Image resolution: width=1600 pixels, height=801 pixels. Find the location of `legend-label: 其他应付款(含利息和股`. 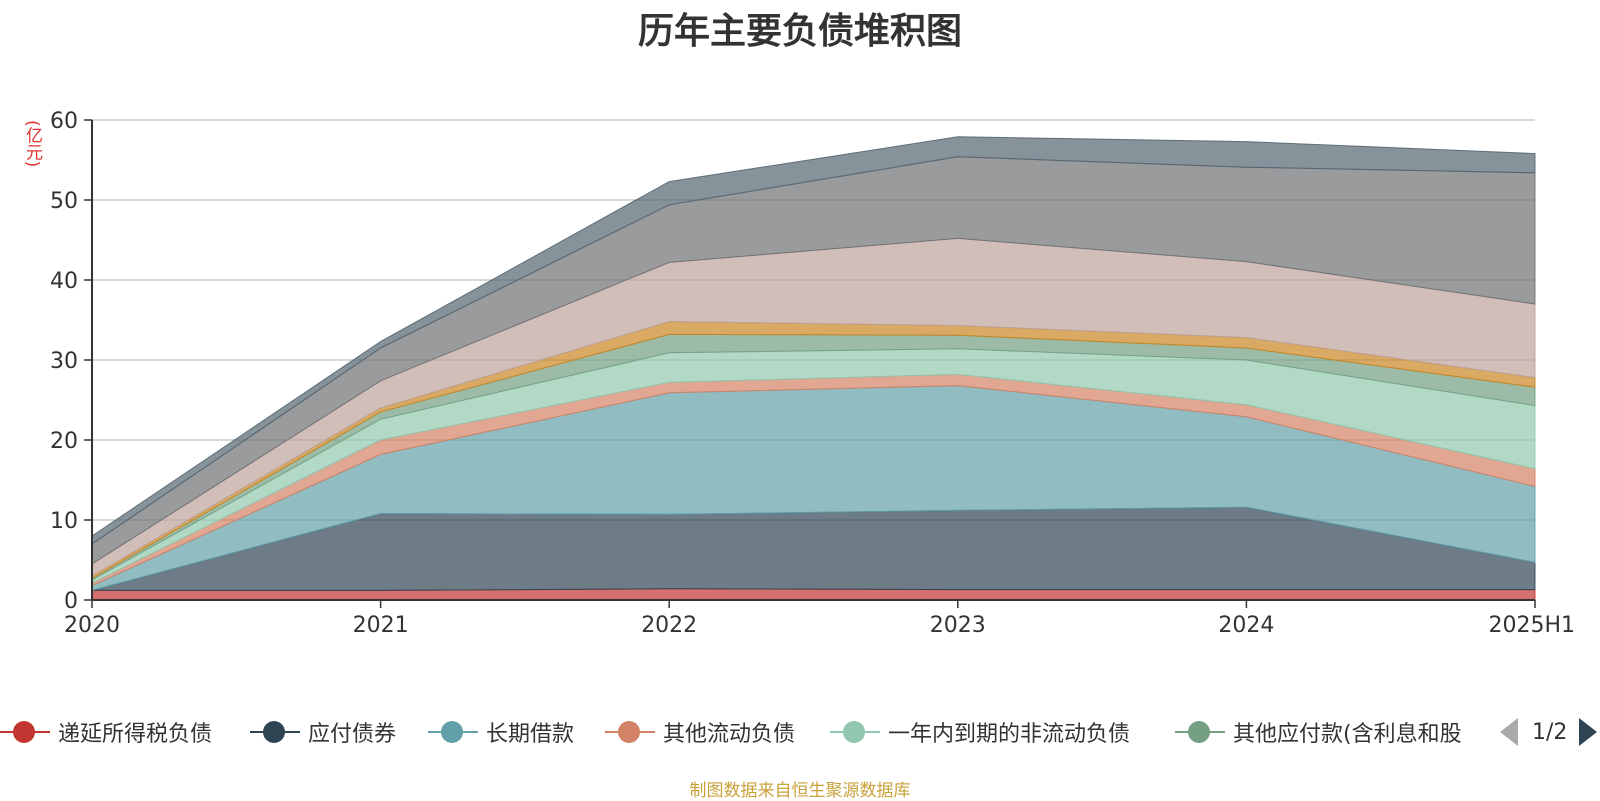

legend-label: 其他应付款(含利息和股 is located at coordinates (1347, 734).